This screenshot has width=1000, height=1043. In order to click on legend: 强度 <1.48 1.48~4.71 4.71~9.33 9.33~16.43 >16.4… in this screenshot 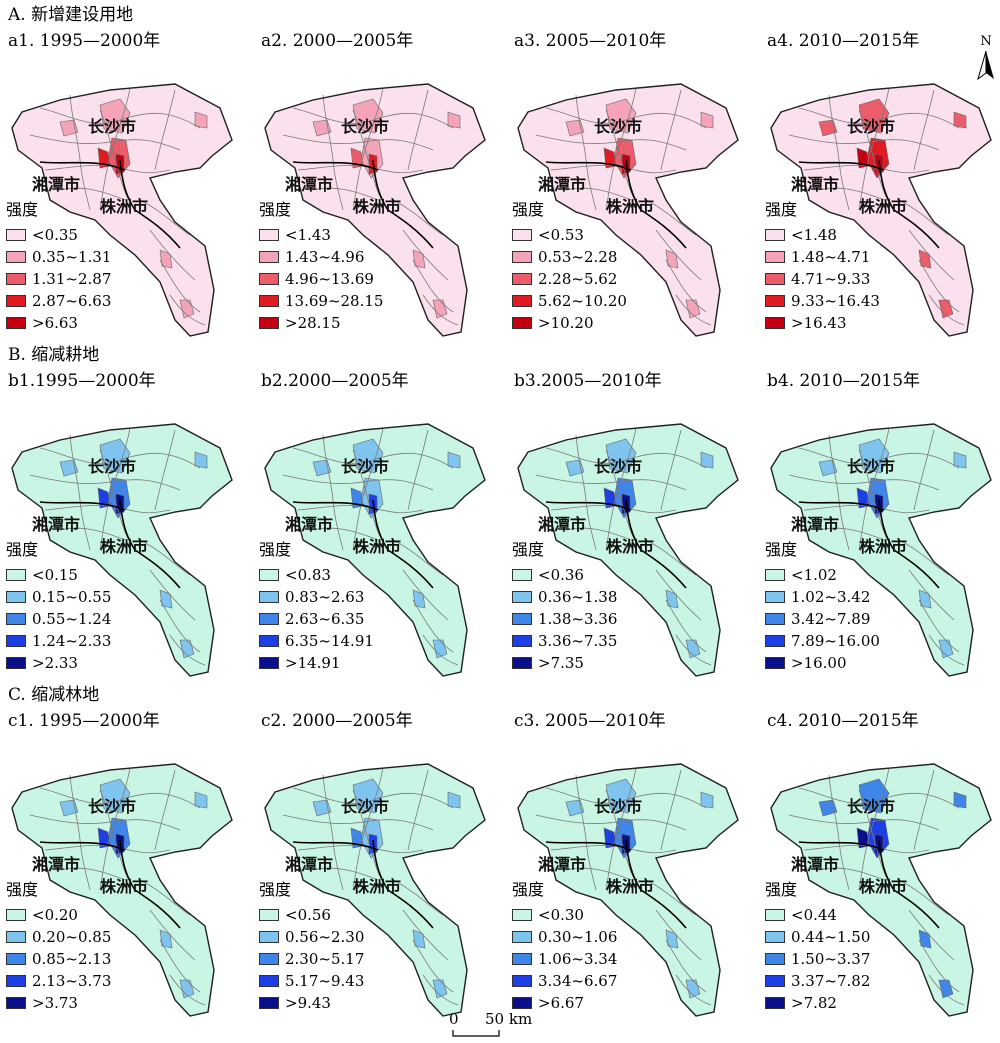, I will do `click(822, 265)`.